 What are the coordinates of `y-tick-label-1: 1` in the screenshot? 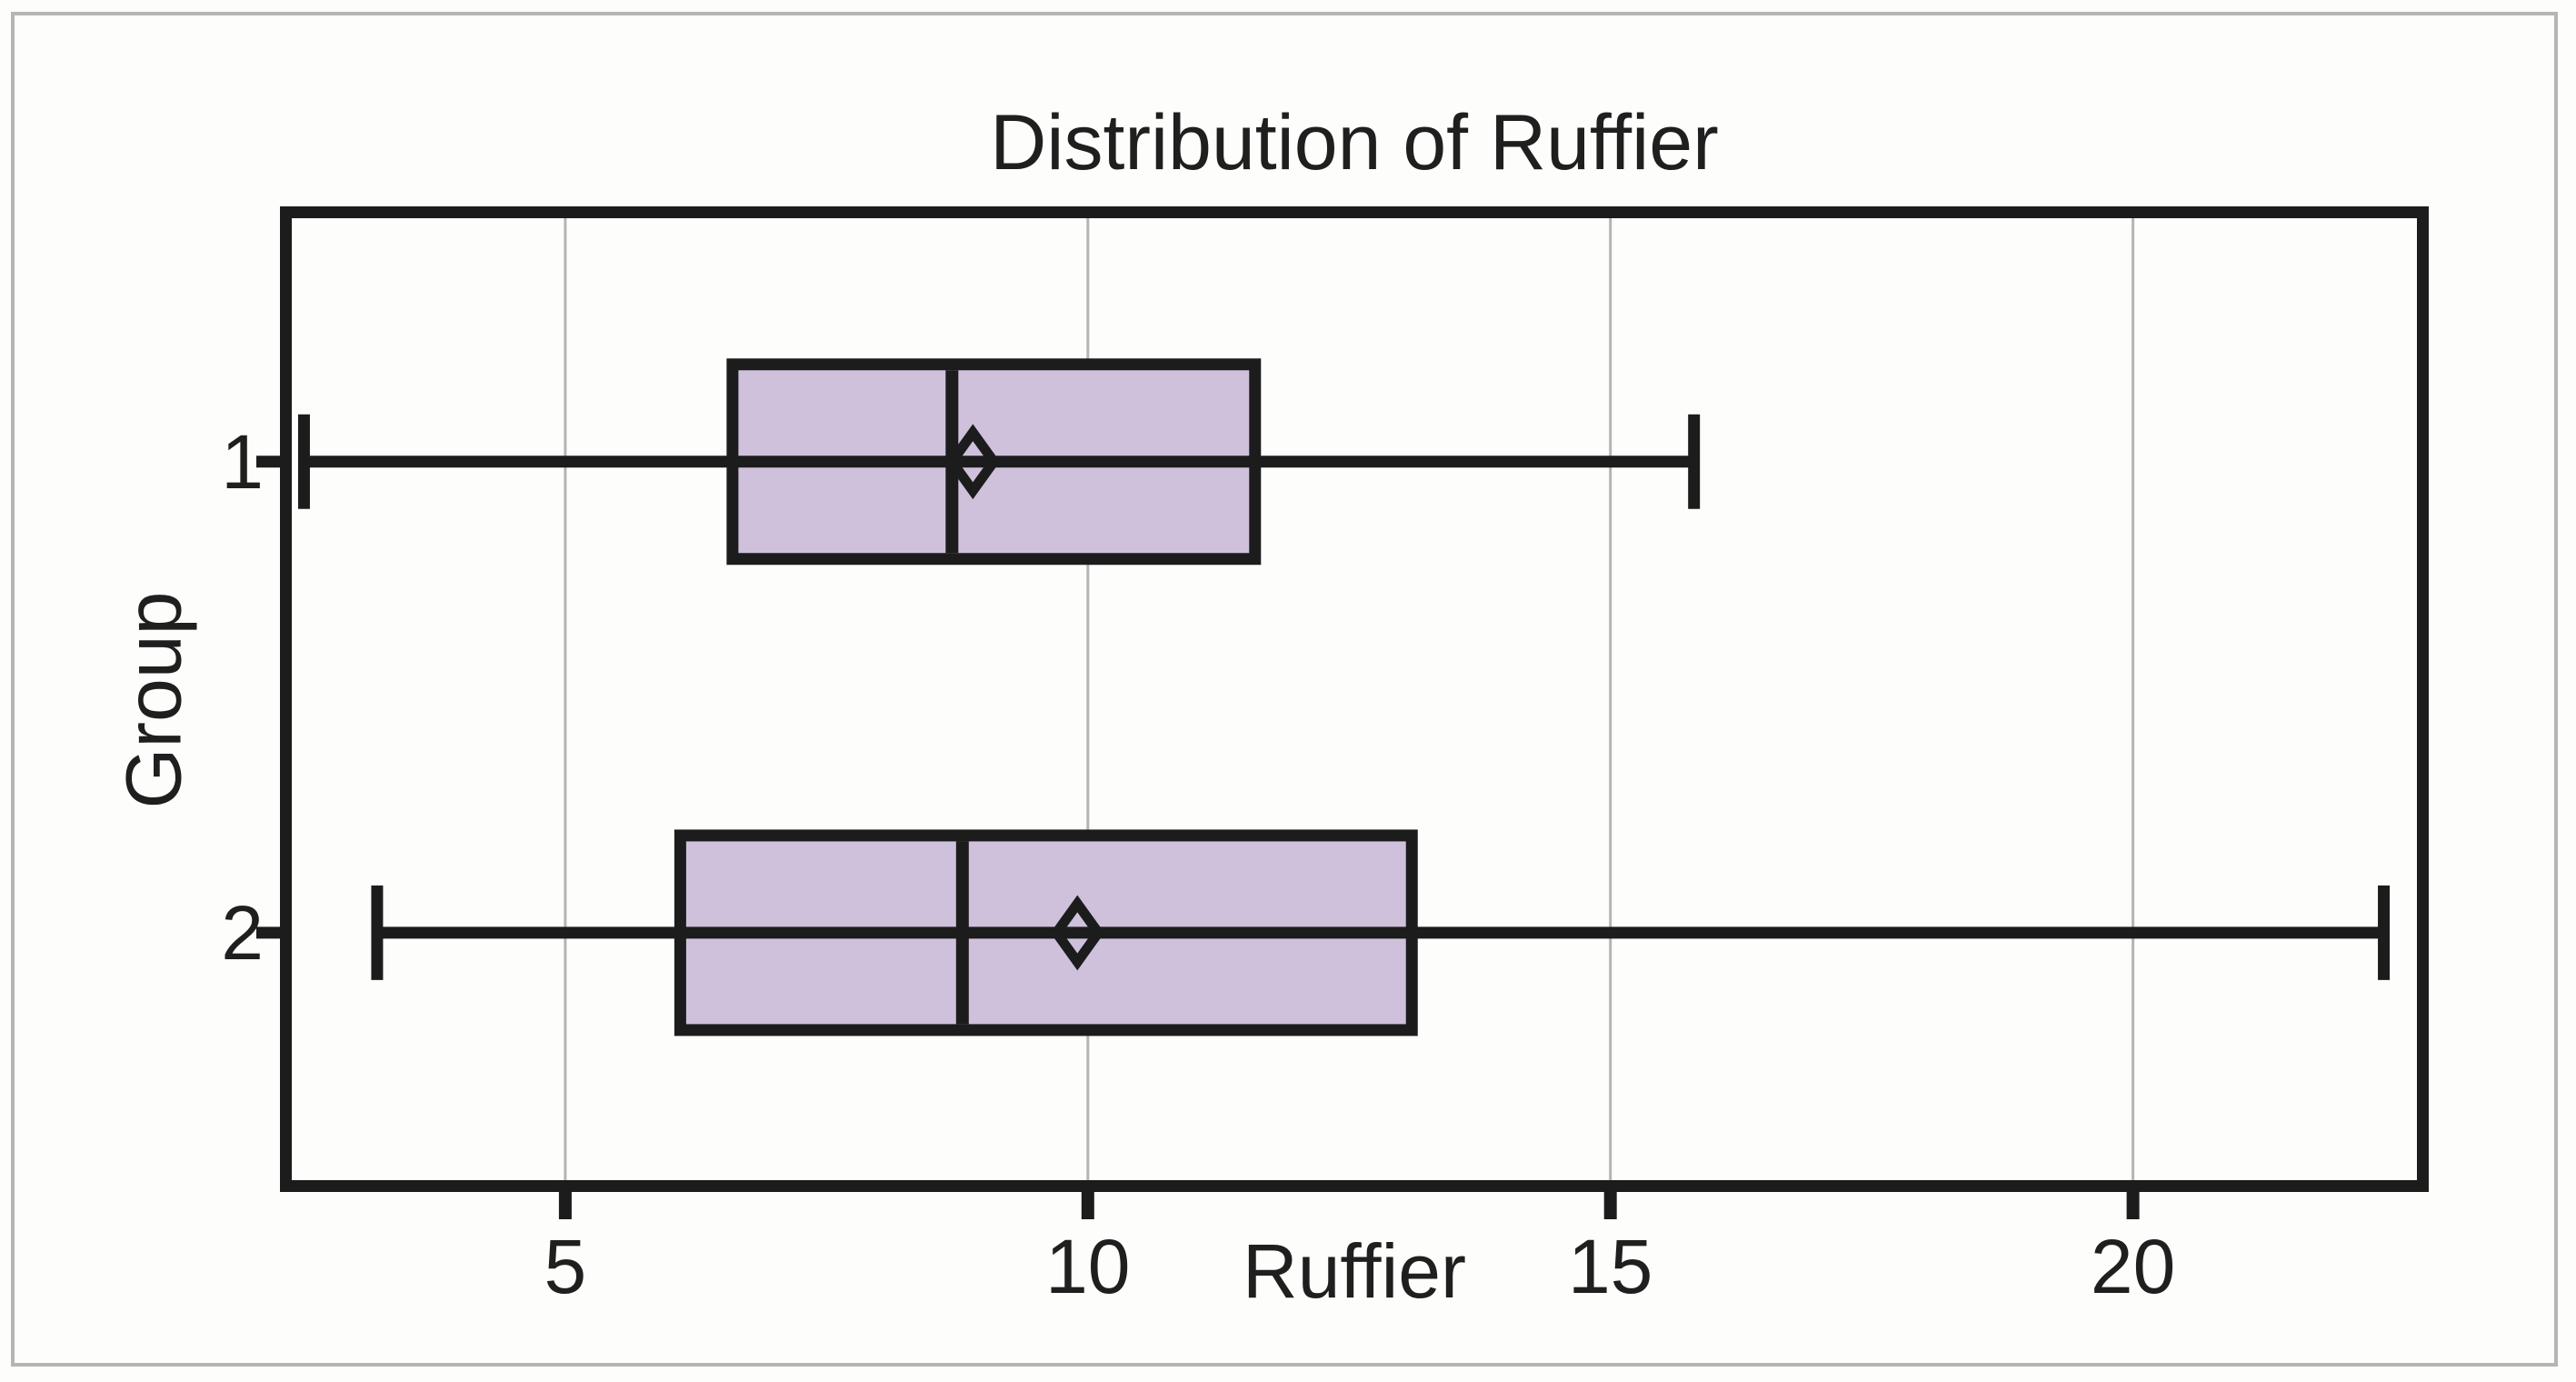 It's located at (242, 461).